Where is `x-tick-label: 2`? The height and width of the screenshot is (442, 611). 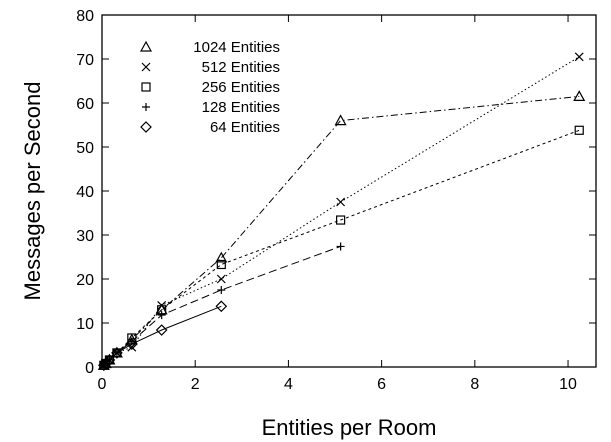
x-tick-label: 2 is located at coordinates (195, 384).